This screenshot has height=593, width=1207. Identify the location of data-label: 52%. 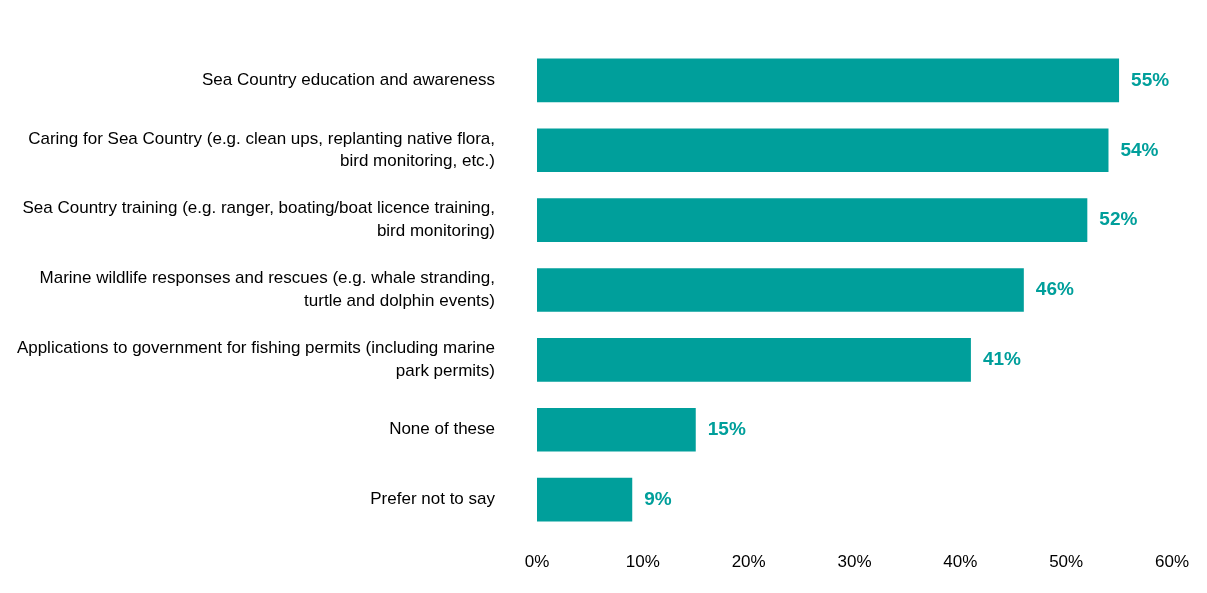
(1118, 219).